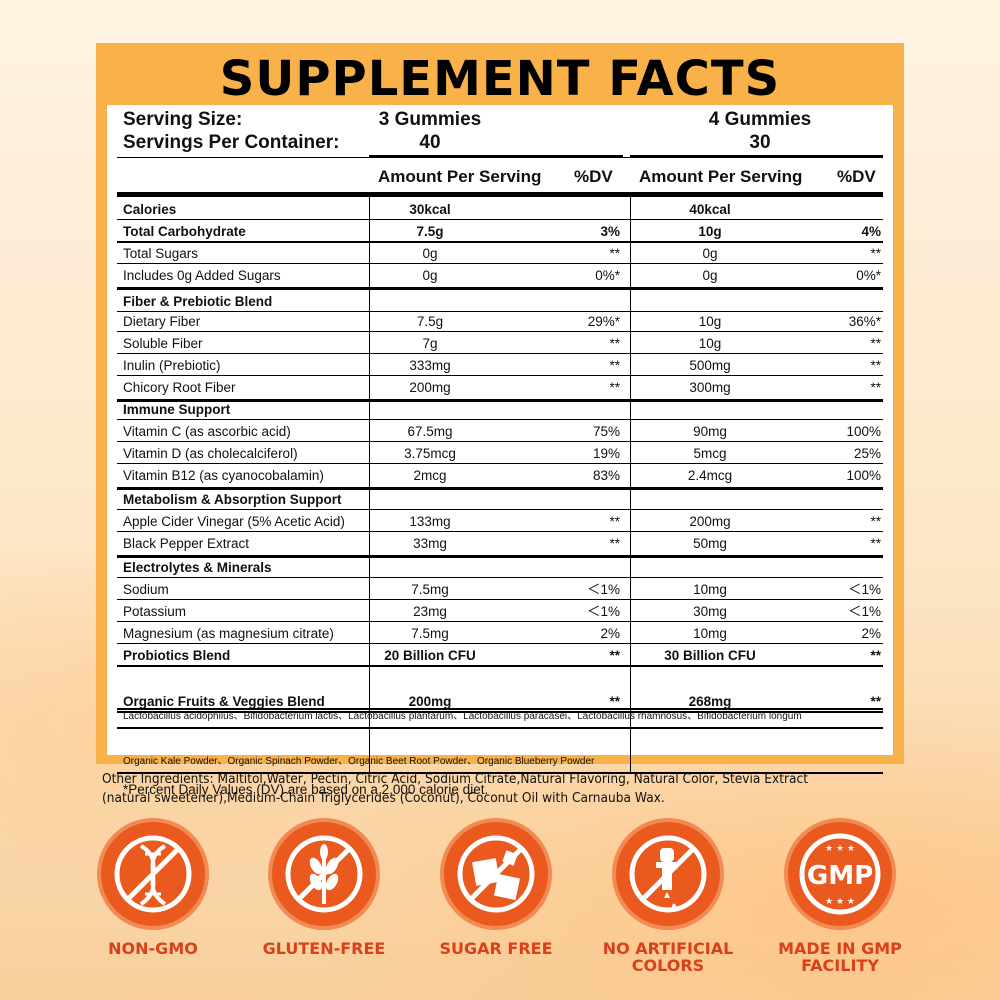 Image resolution: width=1000 pixels, height=1000 pixels. What do you see at coordinates (234, 521) in the screenshot?
I see `row-label: Apple Cider Vinegar (5% Acetic Acid)` at bounding box center [234, 521].